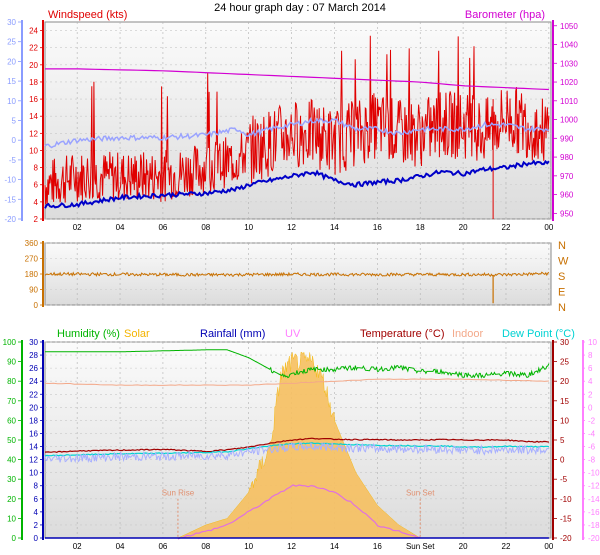 This screenshot has height=555, width=600. What do you see at coordinates (567, 195) in the screenshot?
I see `baro-tick: 960` at bounding box center [567, 195].